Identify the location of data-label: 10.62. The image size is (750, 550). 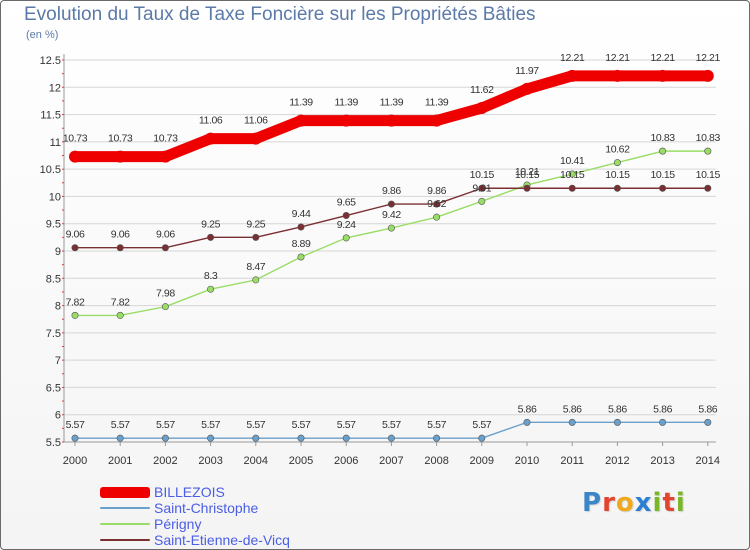
(617, 150).